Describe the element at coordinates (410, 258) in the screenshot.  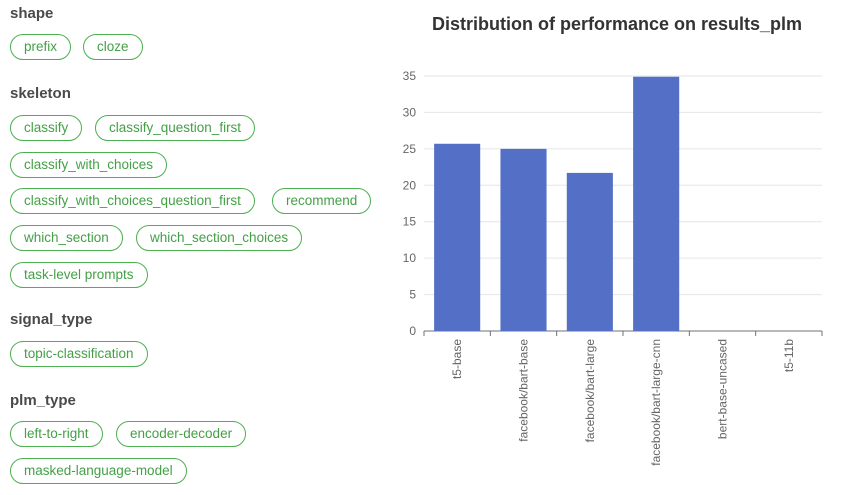
I see `y-tick-label: 10` at that location.